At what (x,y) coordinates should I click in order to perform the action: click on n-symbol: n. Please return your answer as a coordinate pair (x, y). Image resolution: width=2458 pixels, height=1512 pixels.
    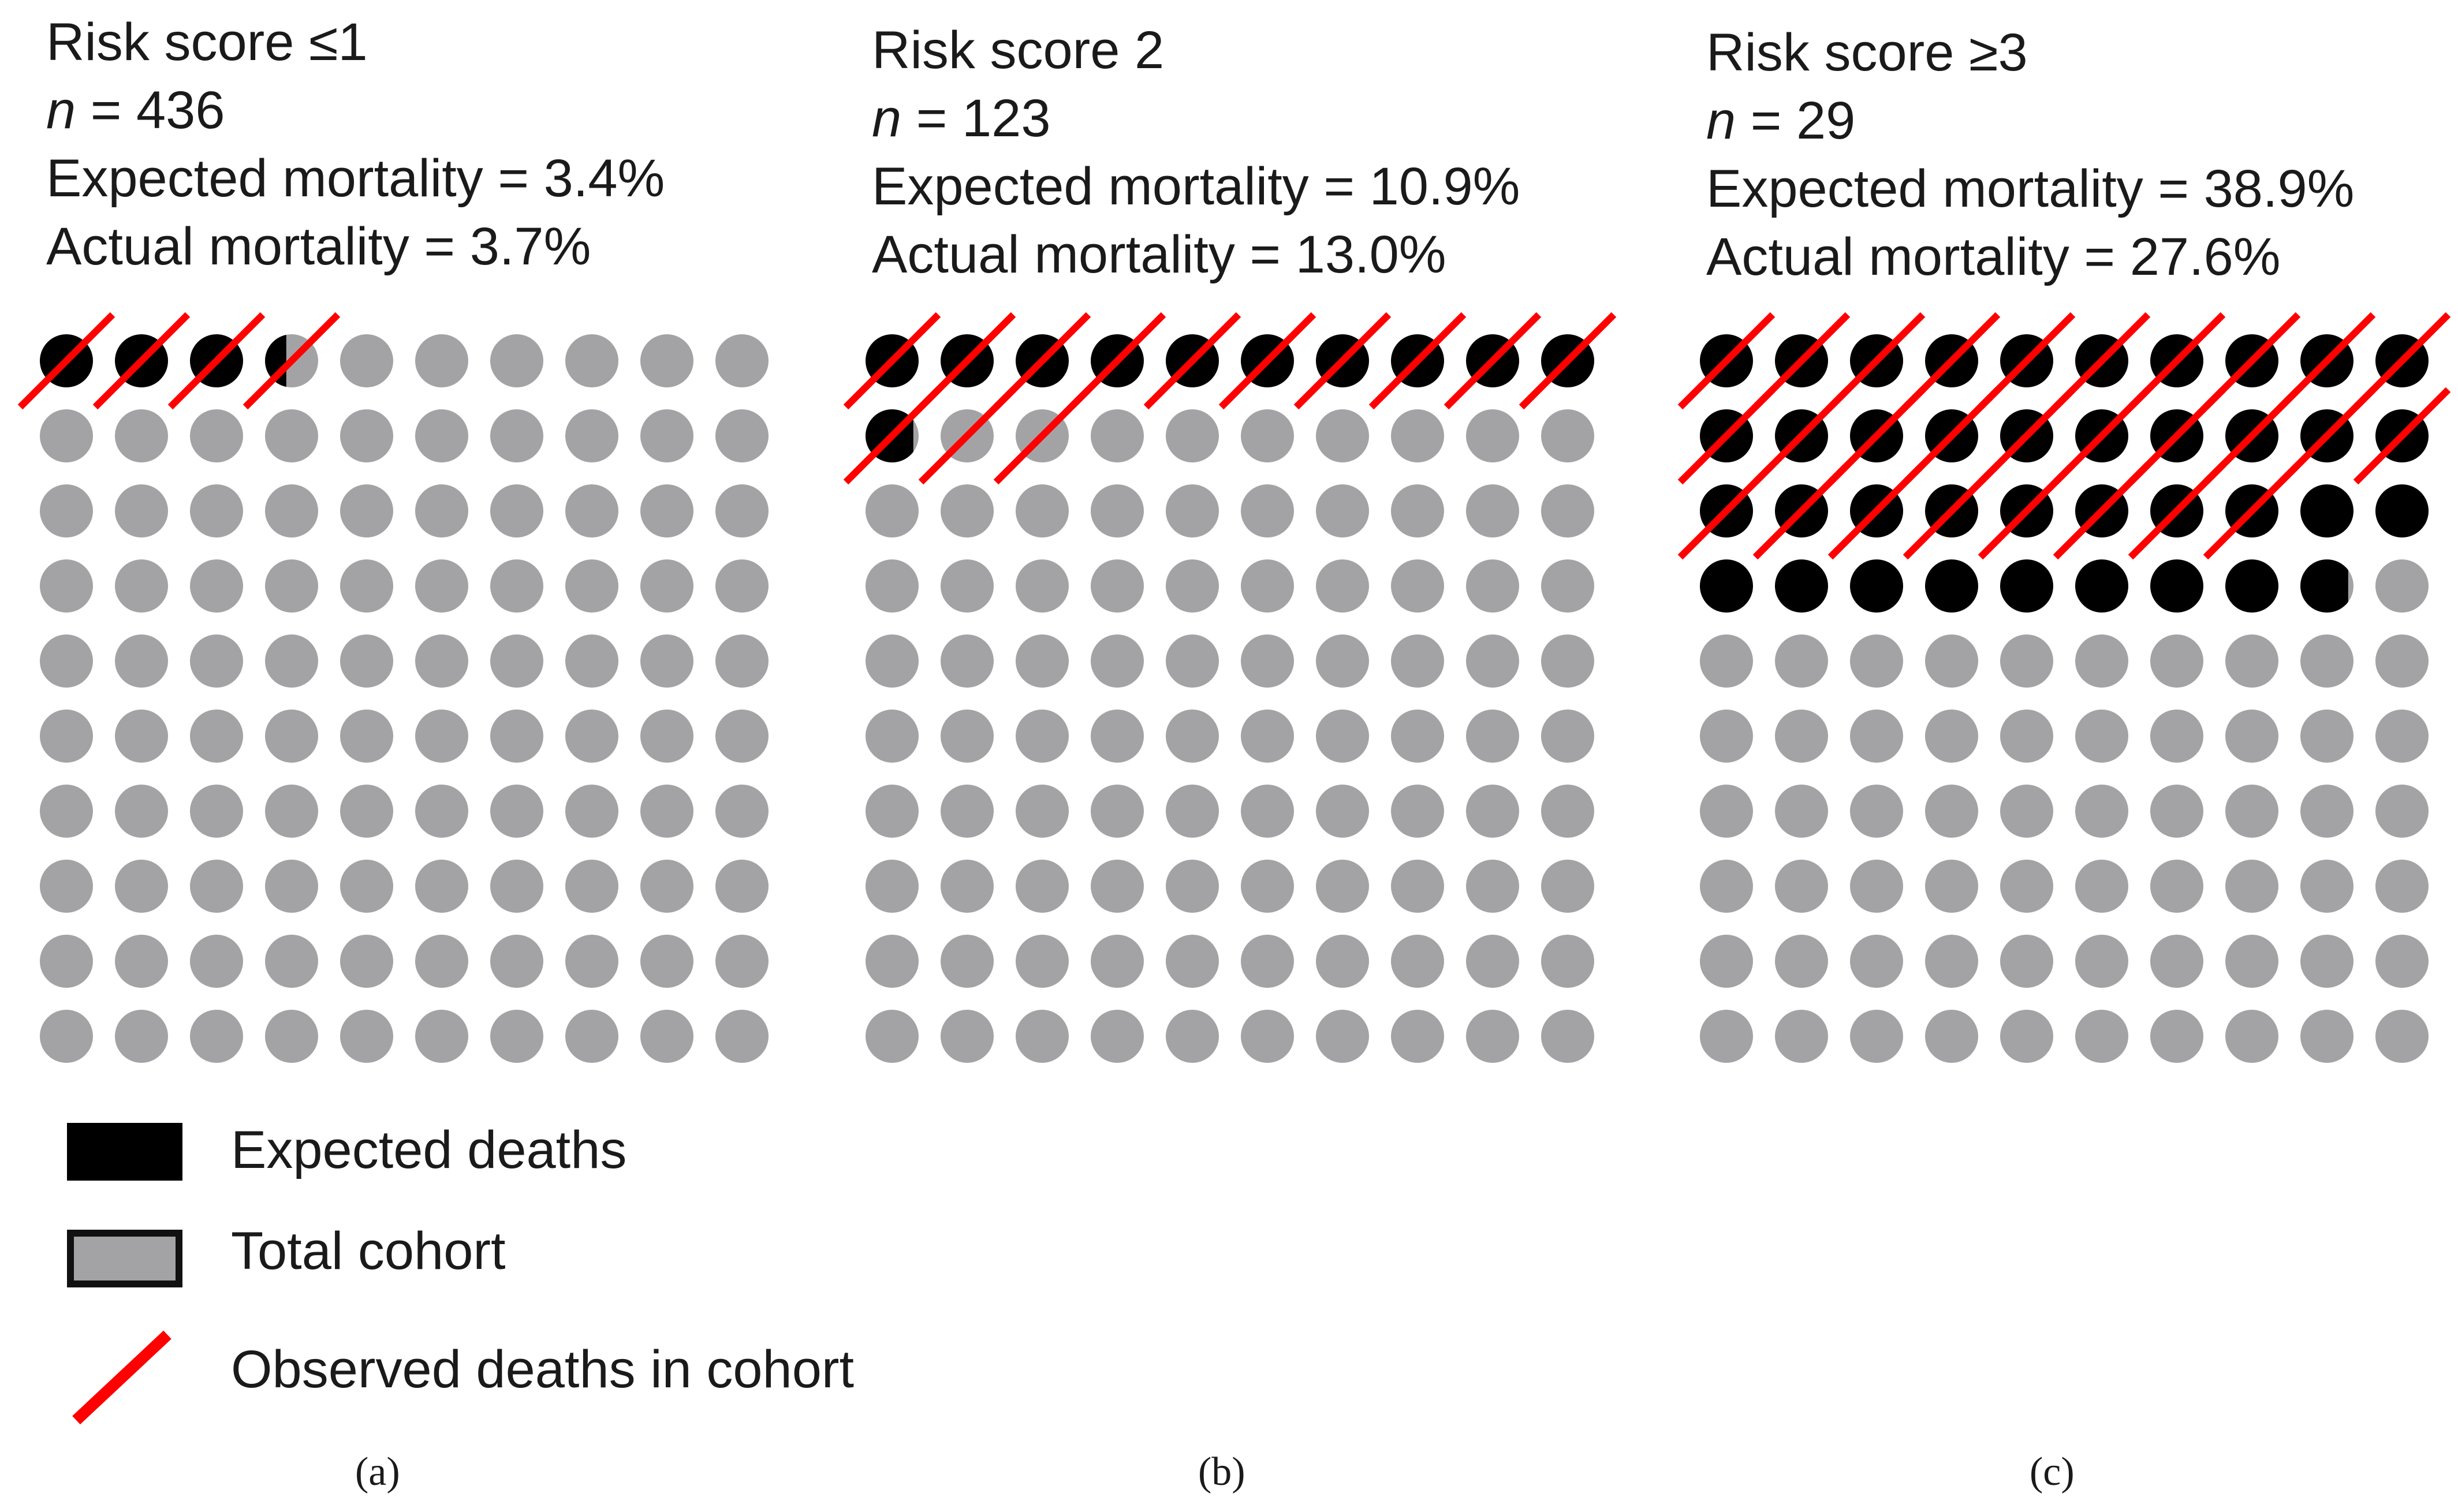
    Looking at the image, I should click on (61, 110).